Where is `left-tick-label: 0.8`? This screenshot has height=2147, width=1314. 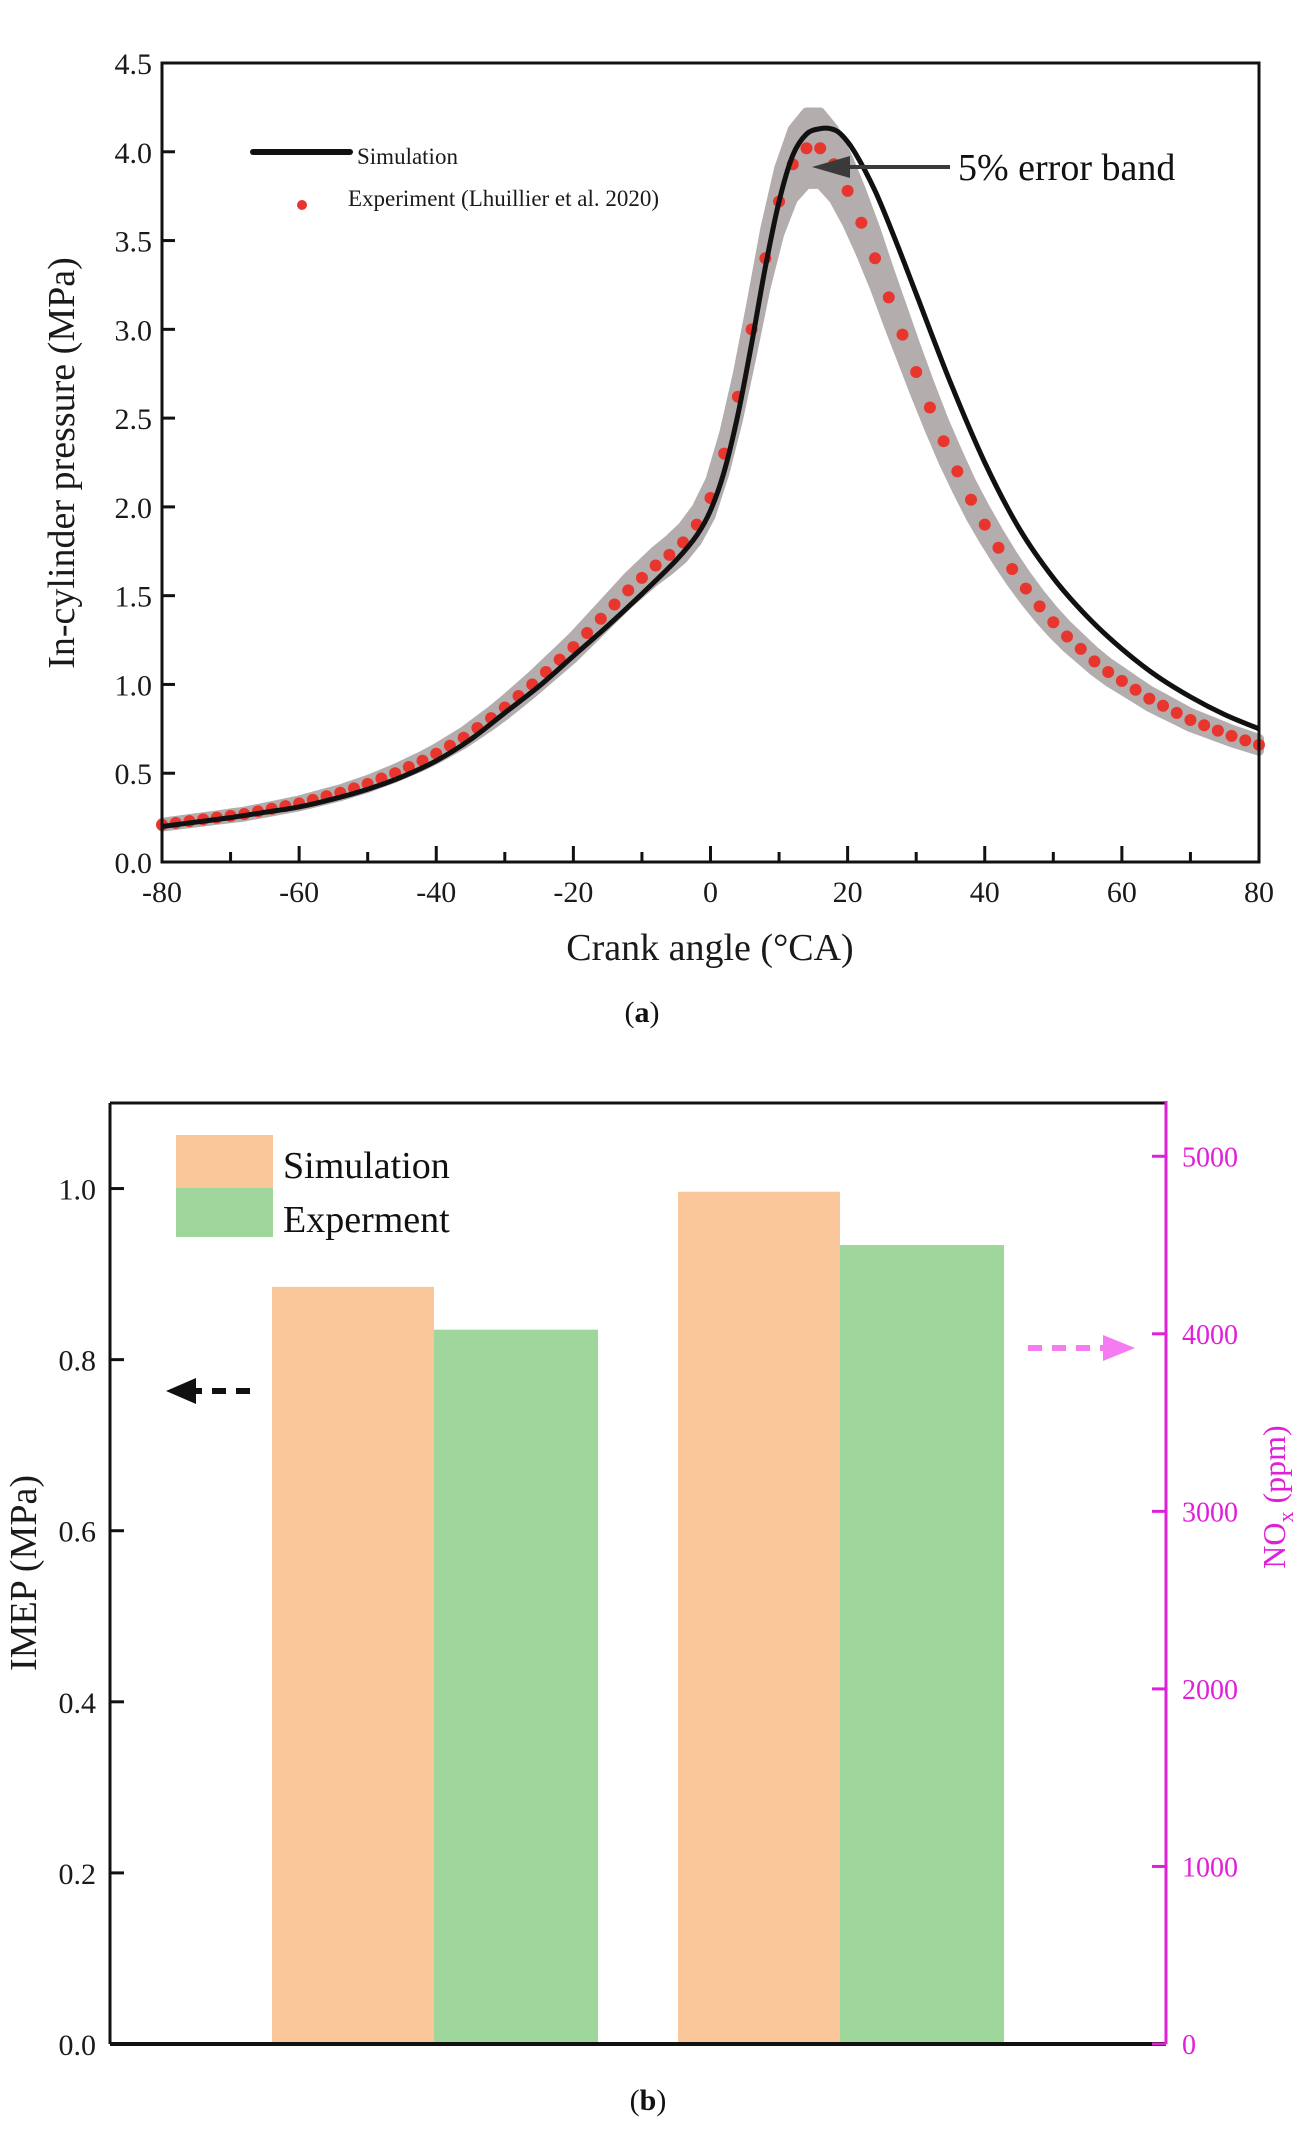
left-tick-label: 0.8 is located at coordinates (78, 1361).